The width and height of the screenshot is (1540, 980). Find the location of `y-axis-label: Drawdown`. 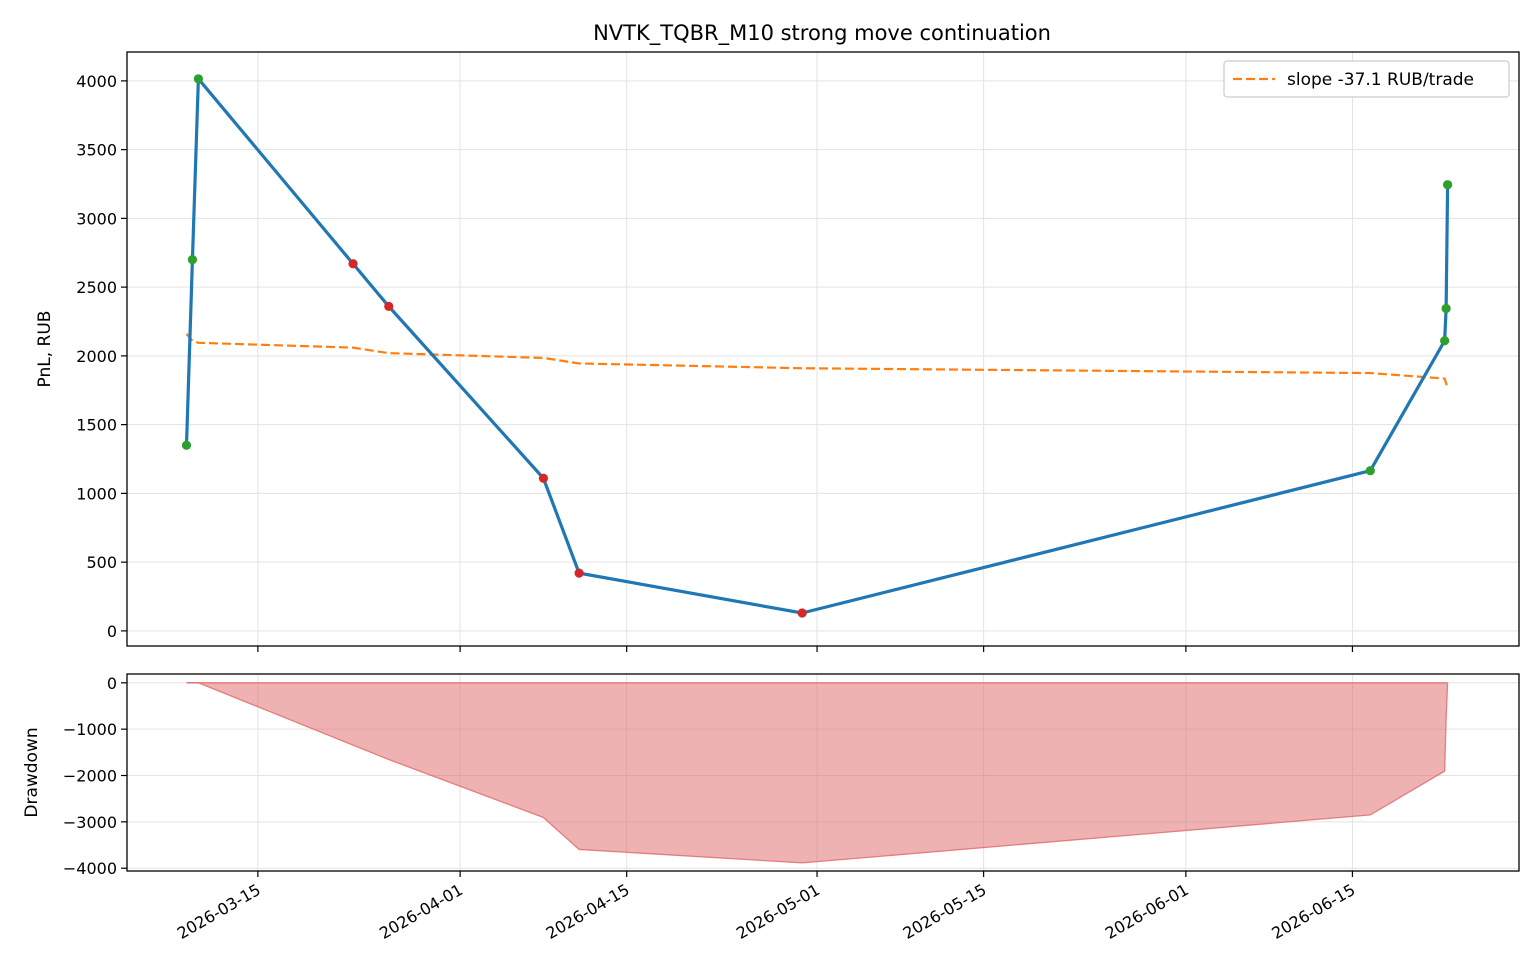

y-axis-label: Drawdown is located at coordinates (32, 772).